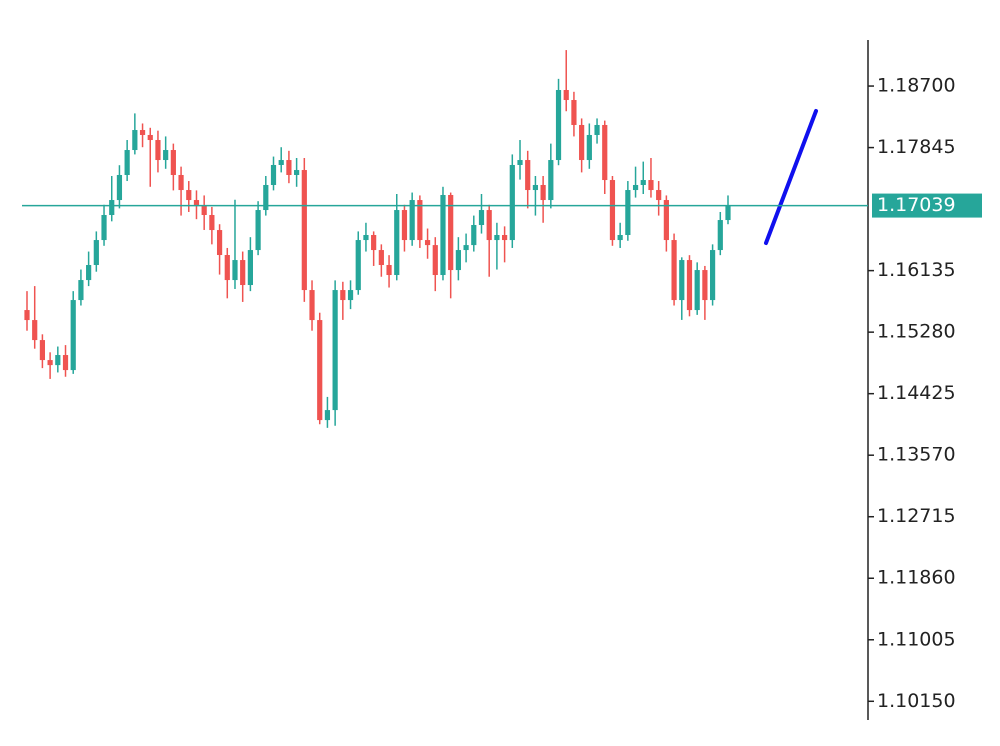 Image resolution: width=1000 pixels, height=746 pixels. I want to click on y-tick-label: 1.14425, so click(916, 393).